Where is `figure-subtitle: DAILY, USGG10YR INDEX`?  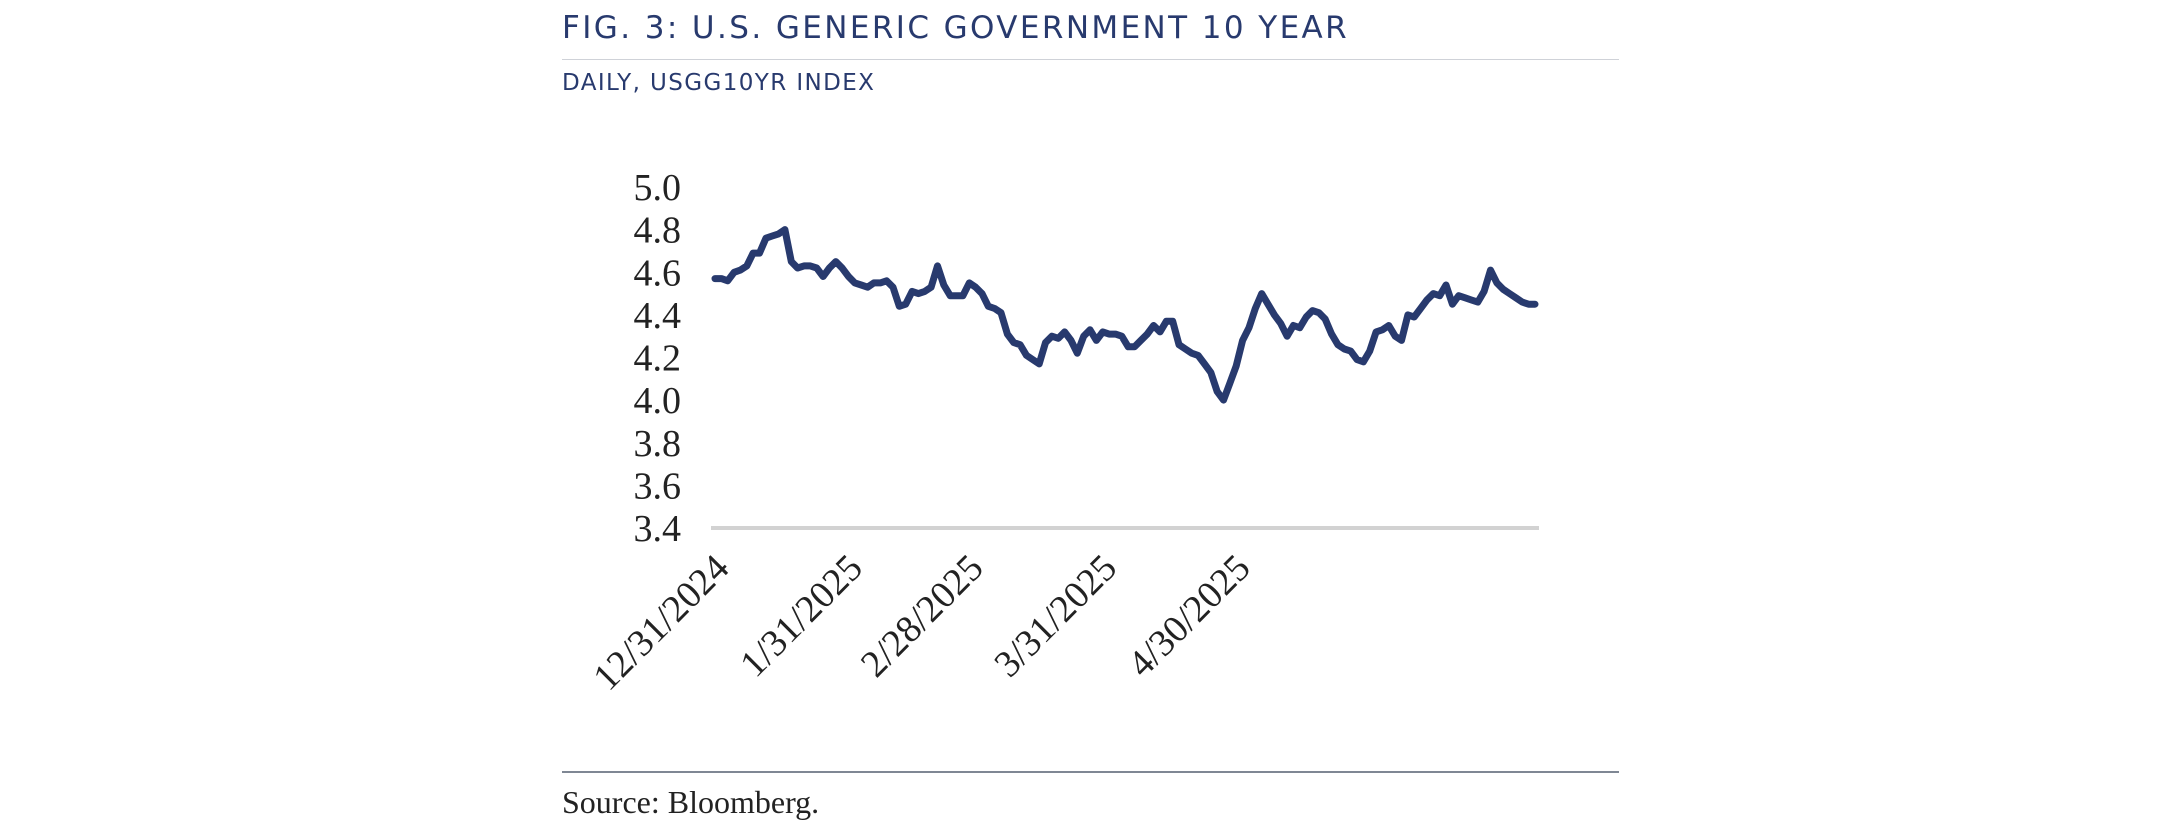
figure-subtitle: DAILY, USGG10YR INDEX is located at coordinates (719, 83).